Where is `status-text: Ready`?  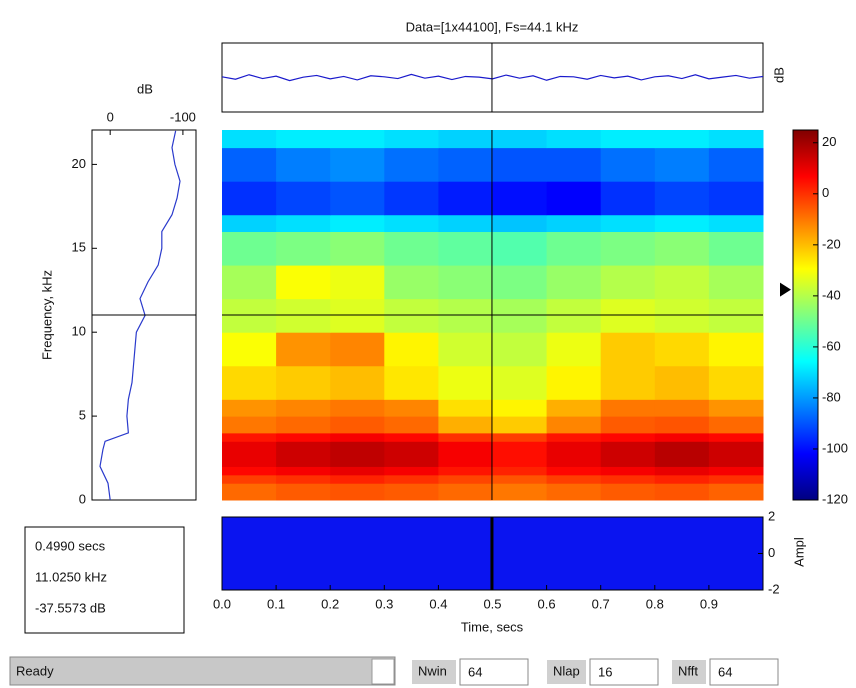
status-text: Ready is located at coordinates (35, 670).